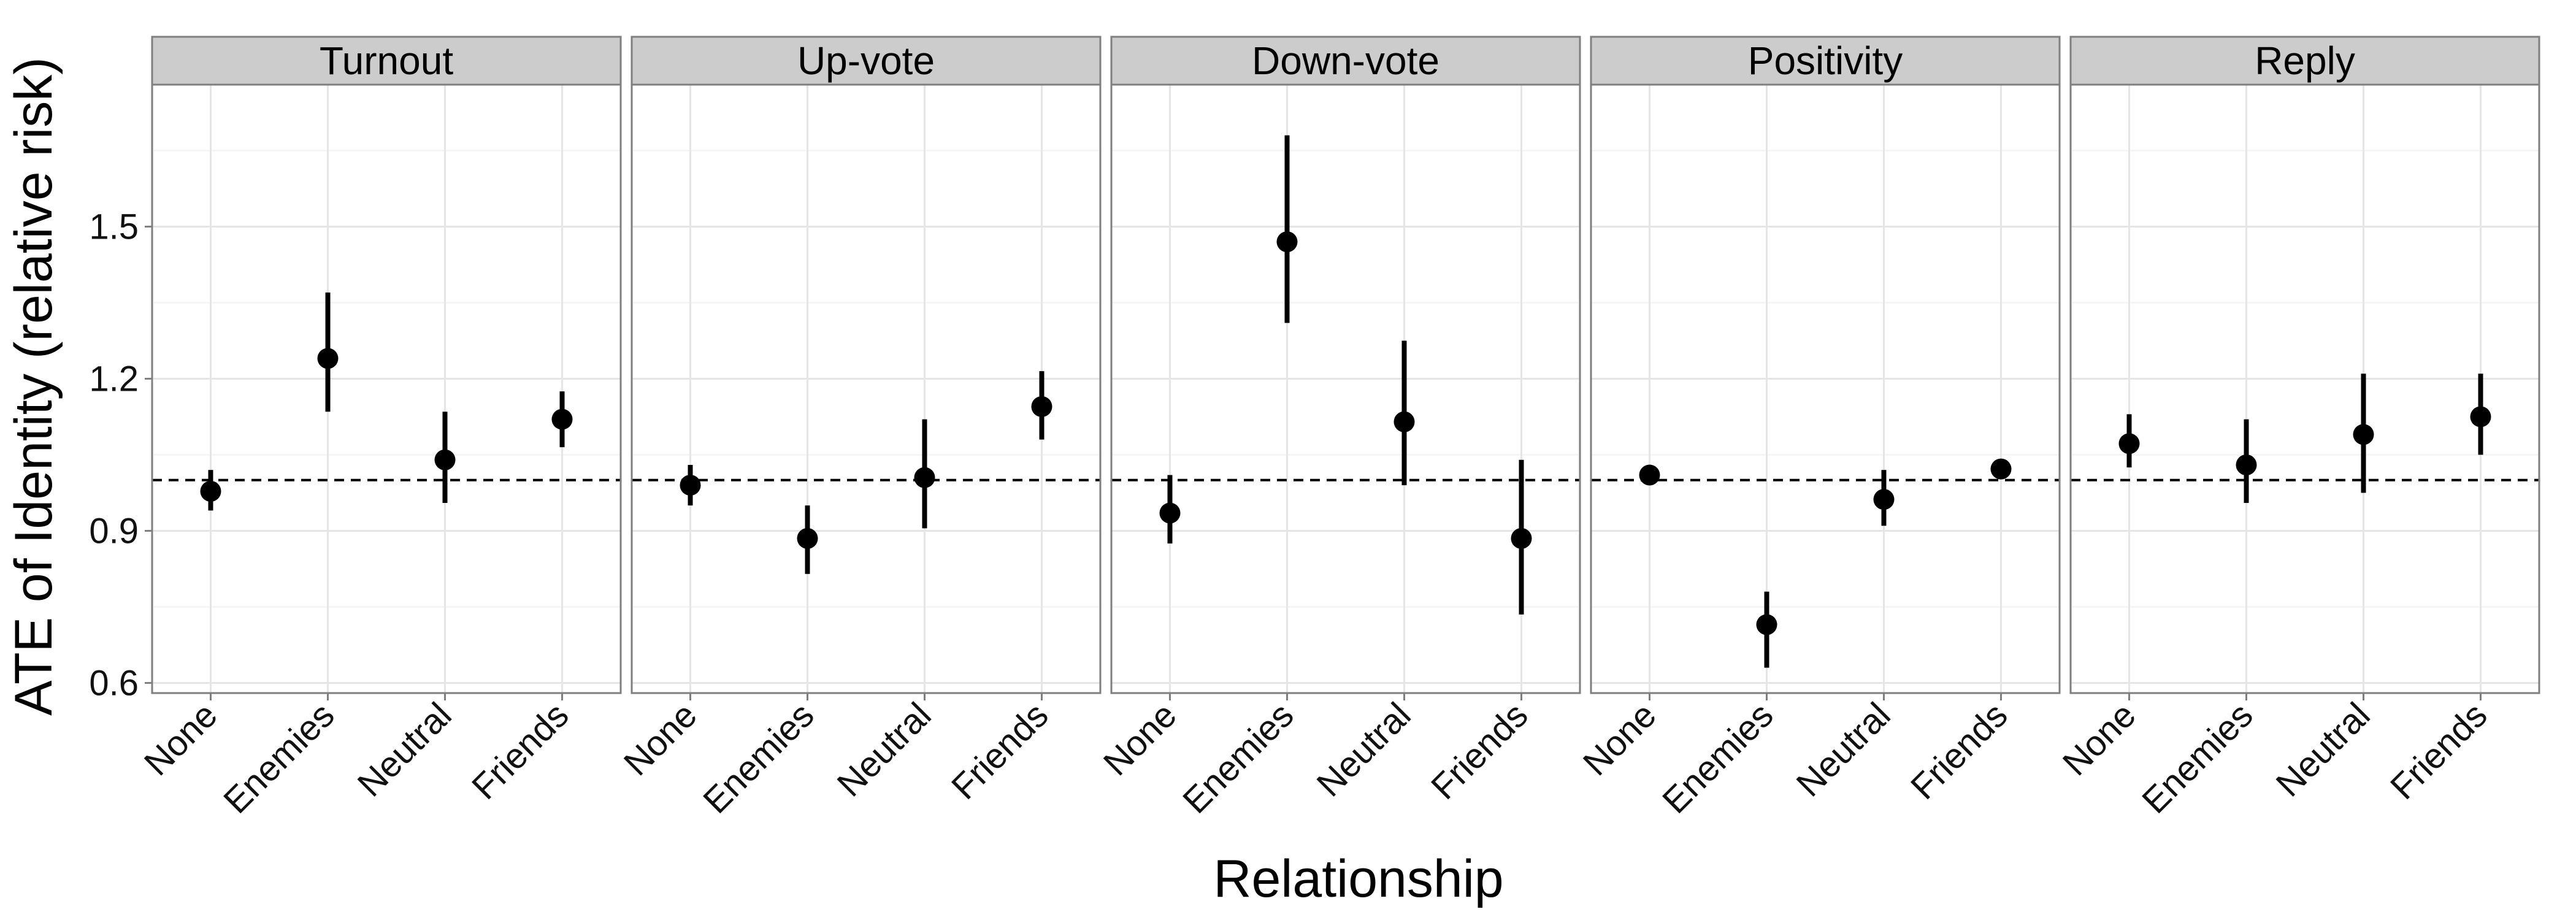  I want to click on y-tick-label: 0.6, so click(114, 683).